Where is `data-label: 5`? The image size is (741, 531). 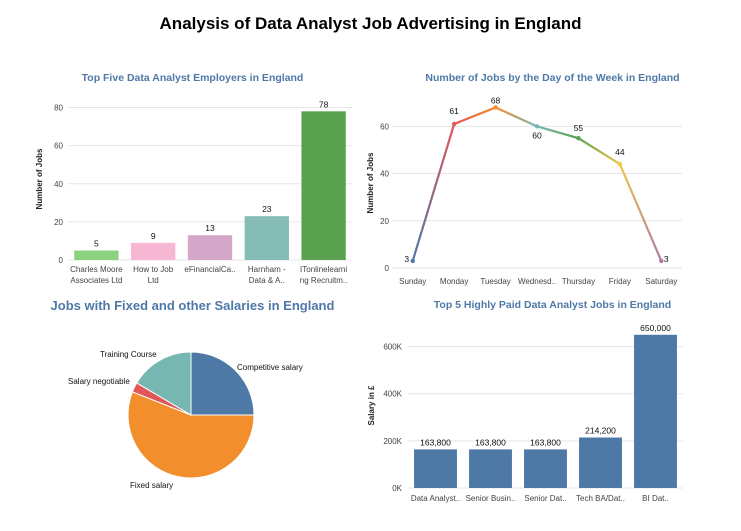 data-label: 5 is located at coordinates (96, 243).